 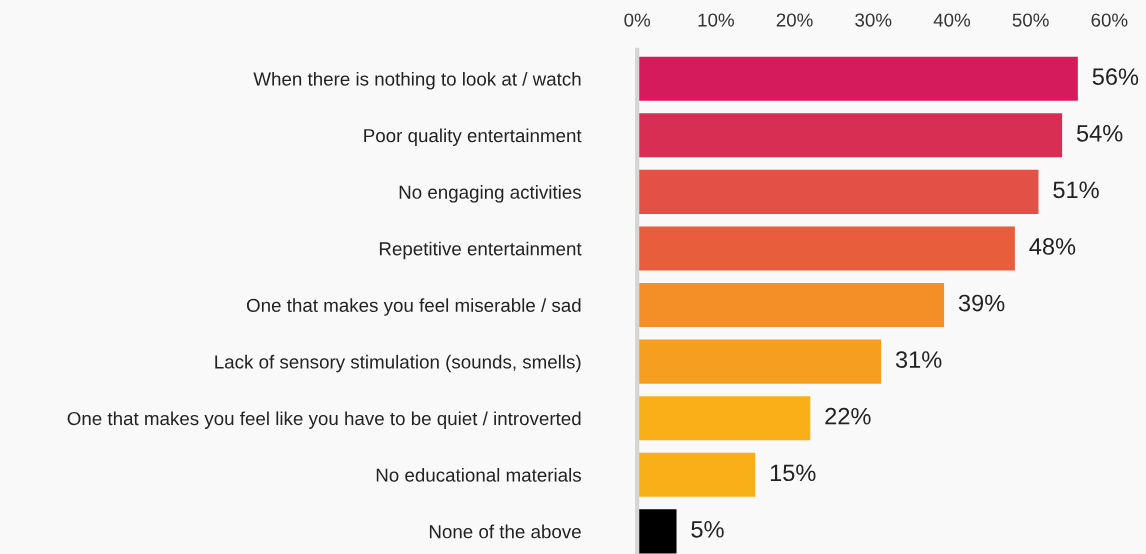 I want to click on data-label: 54%, so click(x=1099, y=133).